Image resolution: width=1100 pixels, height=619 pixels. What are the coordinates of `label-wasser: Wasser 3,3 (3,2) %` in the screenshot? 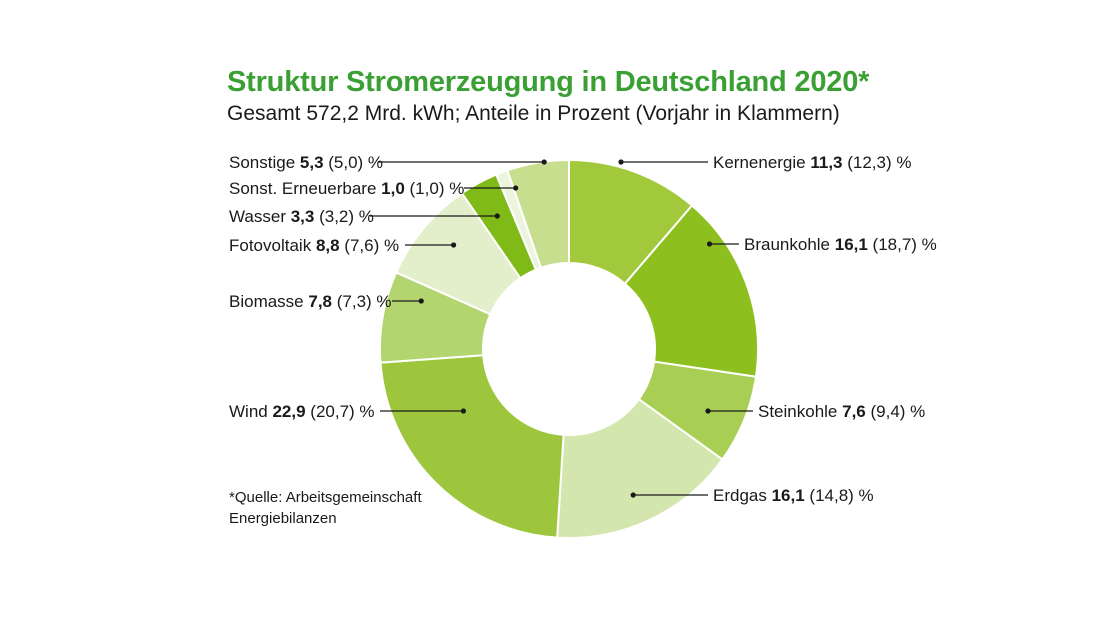 It's located at (301, 216).